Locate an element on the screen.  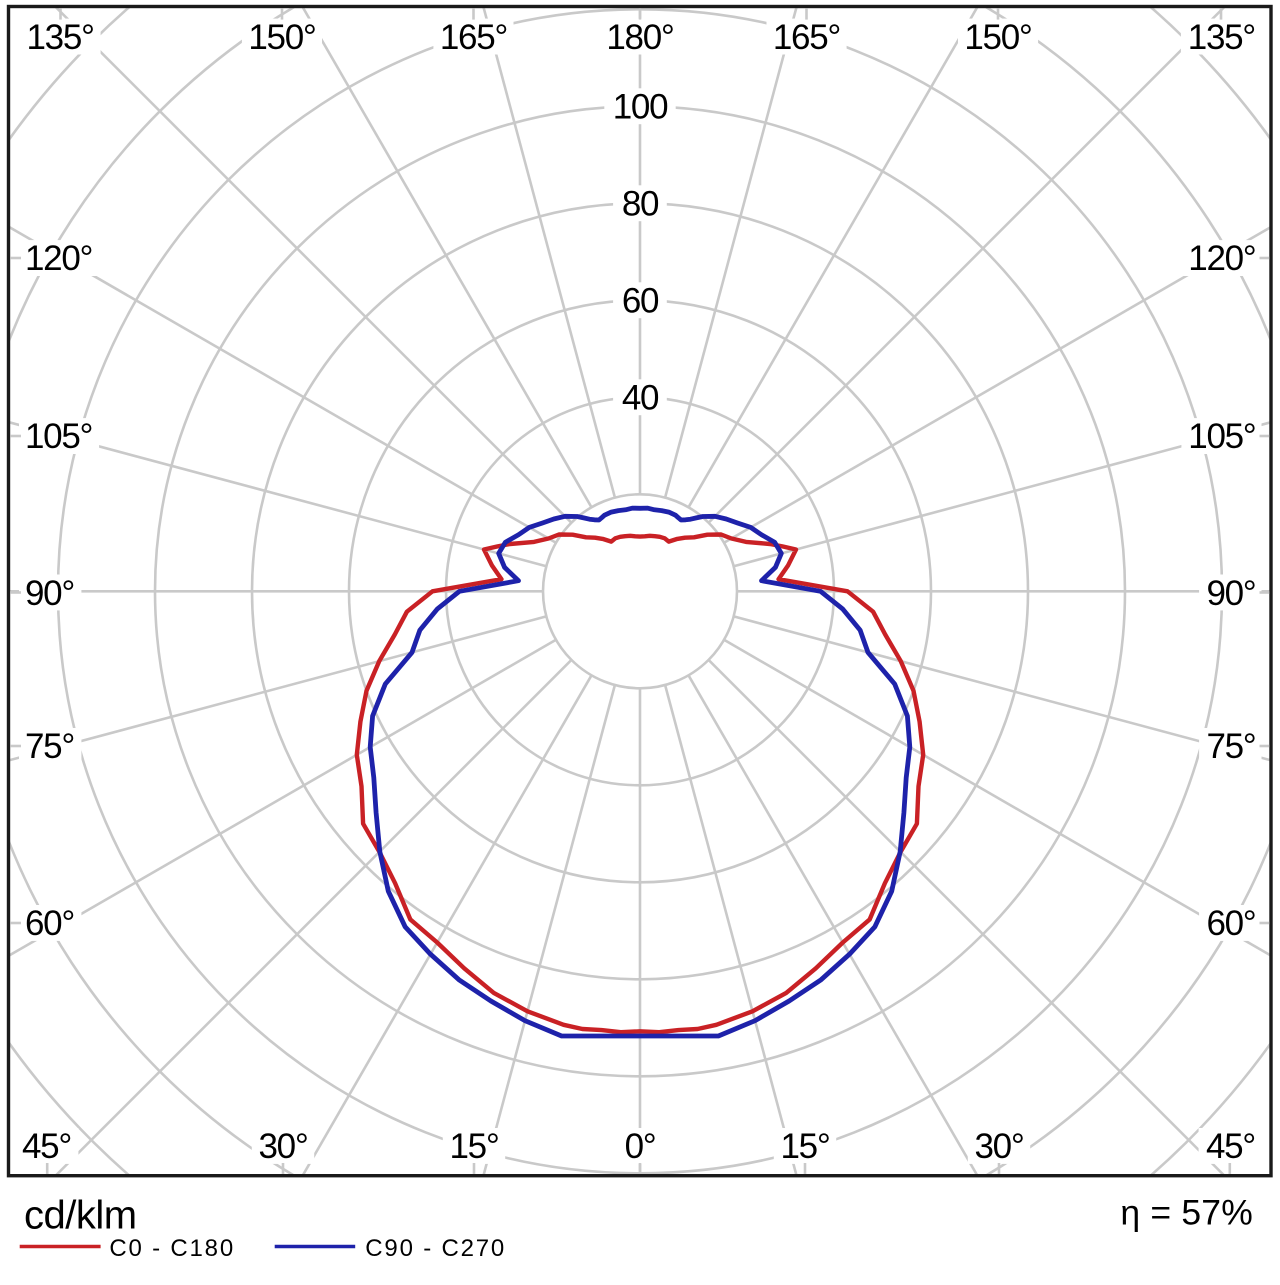
svg-text: C0 - C180 is located at coordinates (172, 1248).